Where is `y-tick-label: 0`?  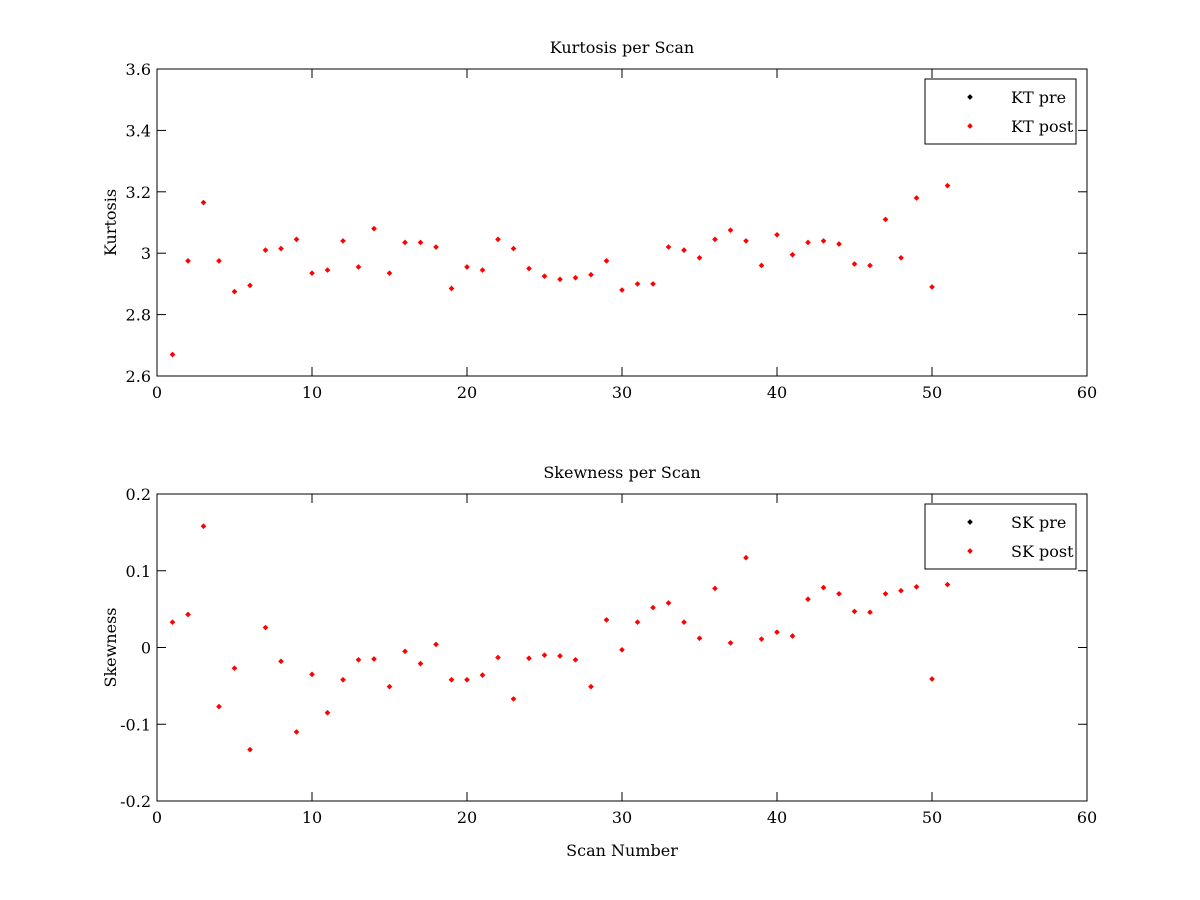 y-tick-label: 0 is located at coordinates (146, 648).